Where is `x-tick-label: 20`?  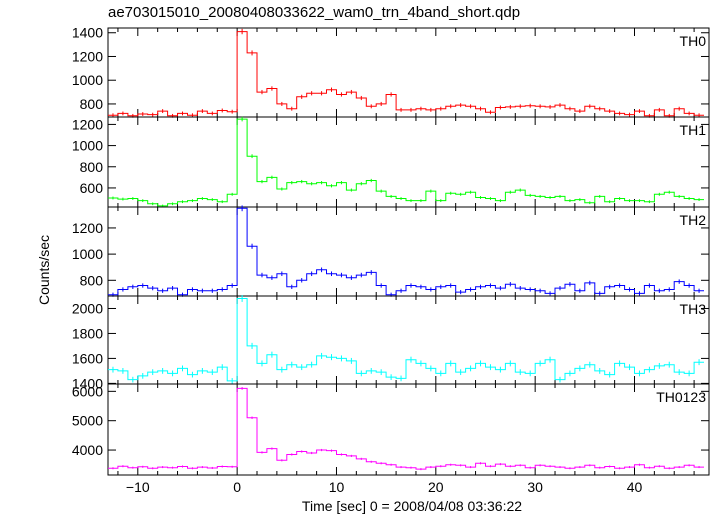 x-tick-label: 20 is located at coordinates (436, 487).